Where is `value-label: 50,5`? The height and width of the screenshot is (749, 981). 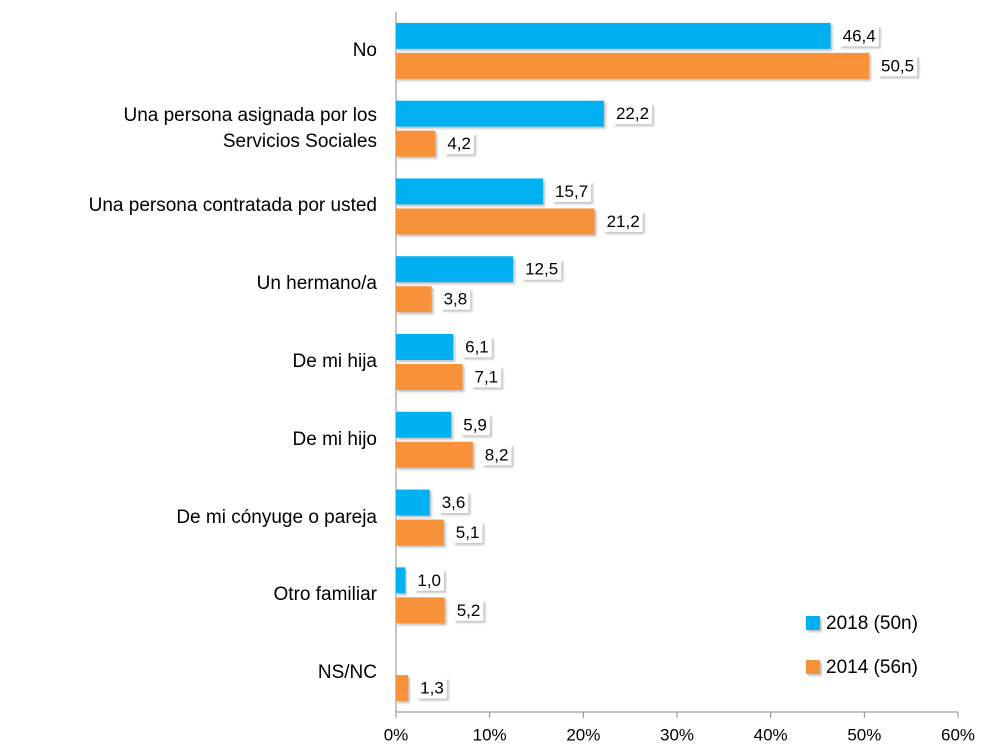 value-label: 50,5 is located at coordinates (897, 65).